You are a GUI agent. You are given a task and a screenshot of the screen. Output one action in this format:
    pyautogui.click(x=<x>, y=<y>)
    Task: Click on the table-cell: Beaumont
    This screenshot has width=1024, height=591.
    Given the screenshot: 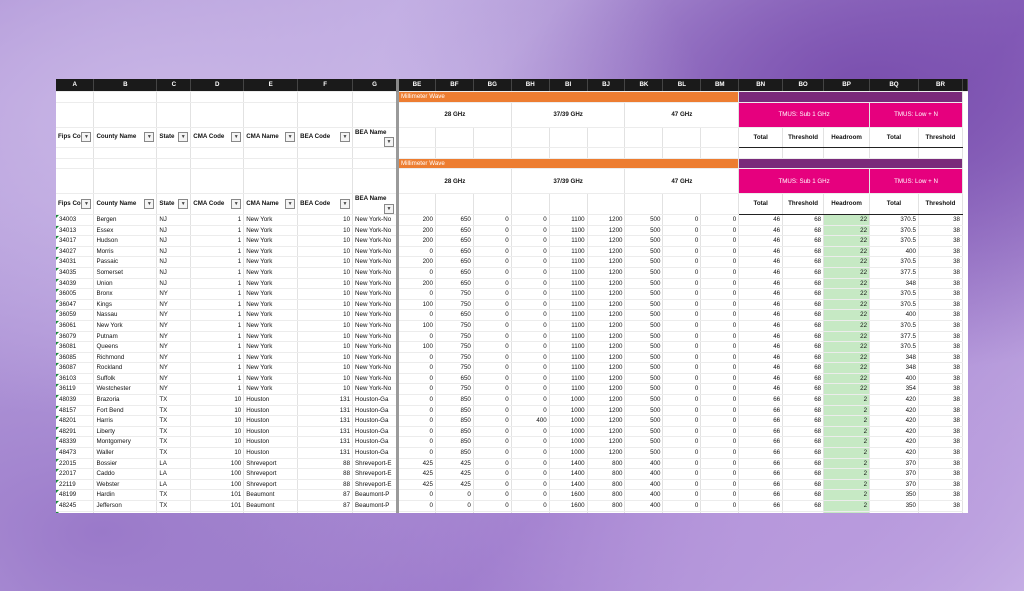 What is the action you would take?
    pyautogui.click(x=271, y=512)
    